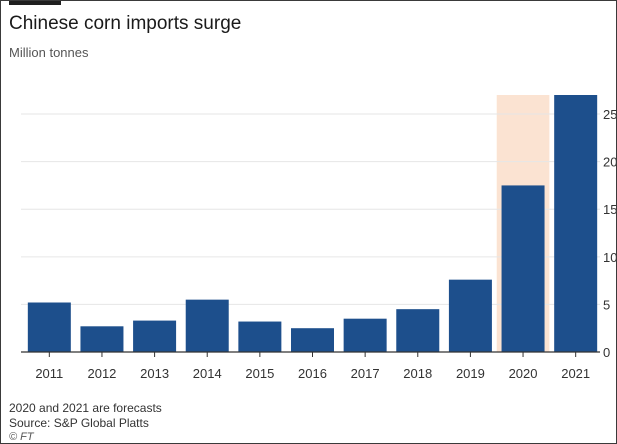 Image resolution: width=617 pixels, height=444 pixels. What do you see at coordinates (102, 339) in the screenshot?
I see `bar-2012` at bounding box center [102, 339].